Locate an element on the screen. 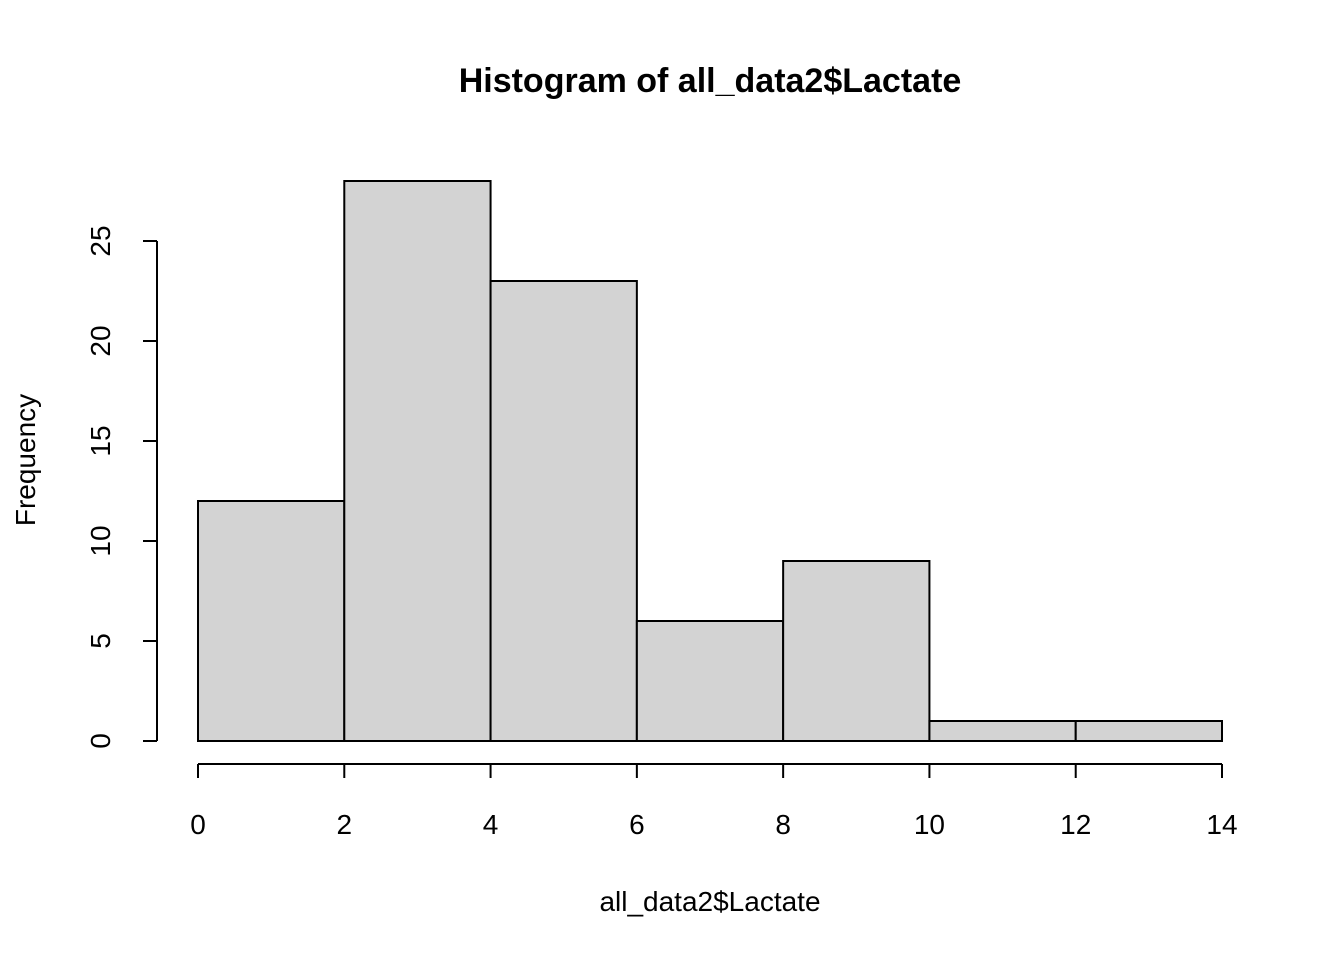 The height and width of the screenshot is (960, 1344). x-tick-label: 0 is located at coordinates (198, 824).